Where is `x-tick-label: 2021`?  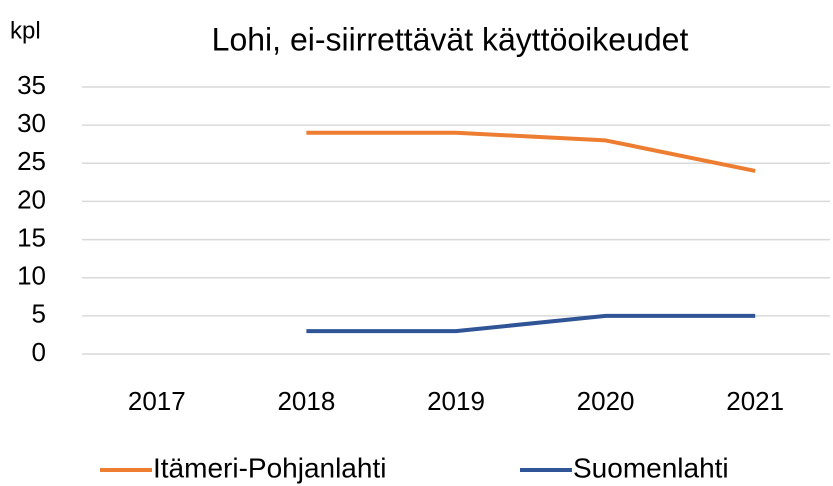
x-tick-label: 2021 is located at coordinates (755, 401).